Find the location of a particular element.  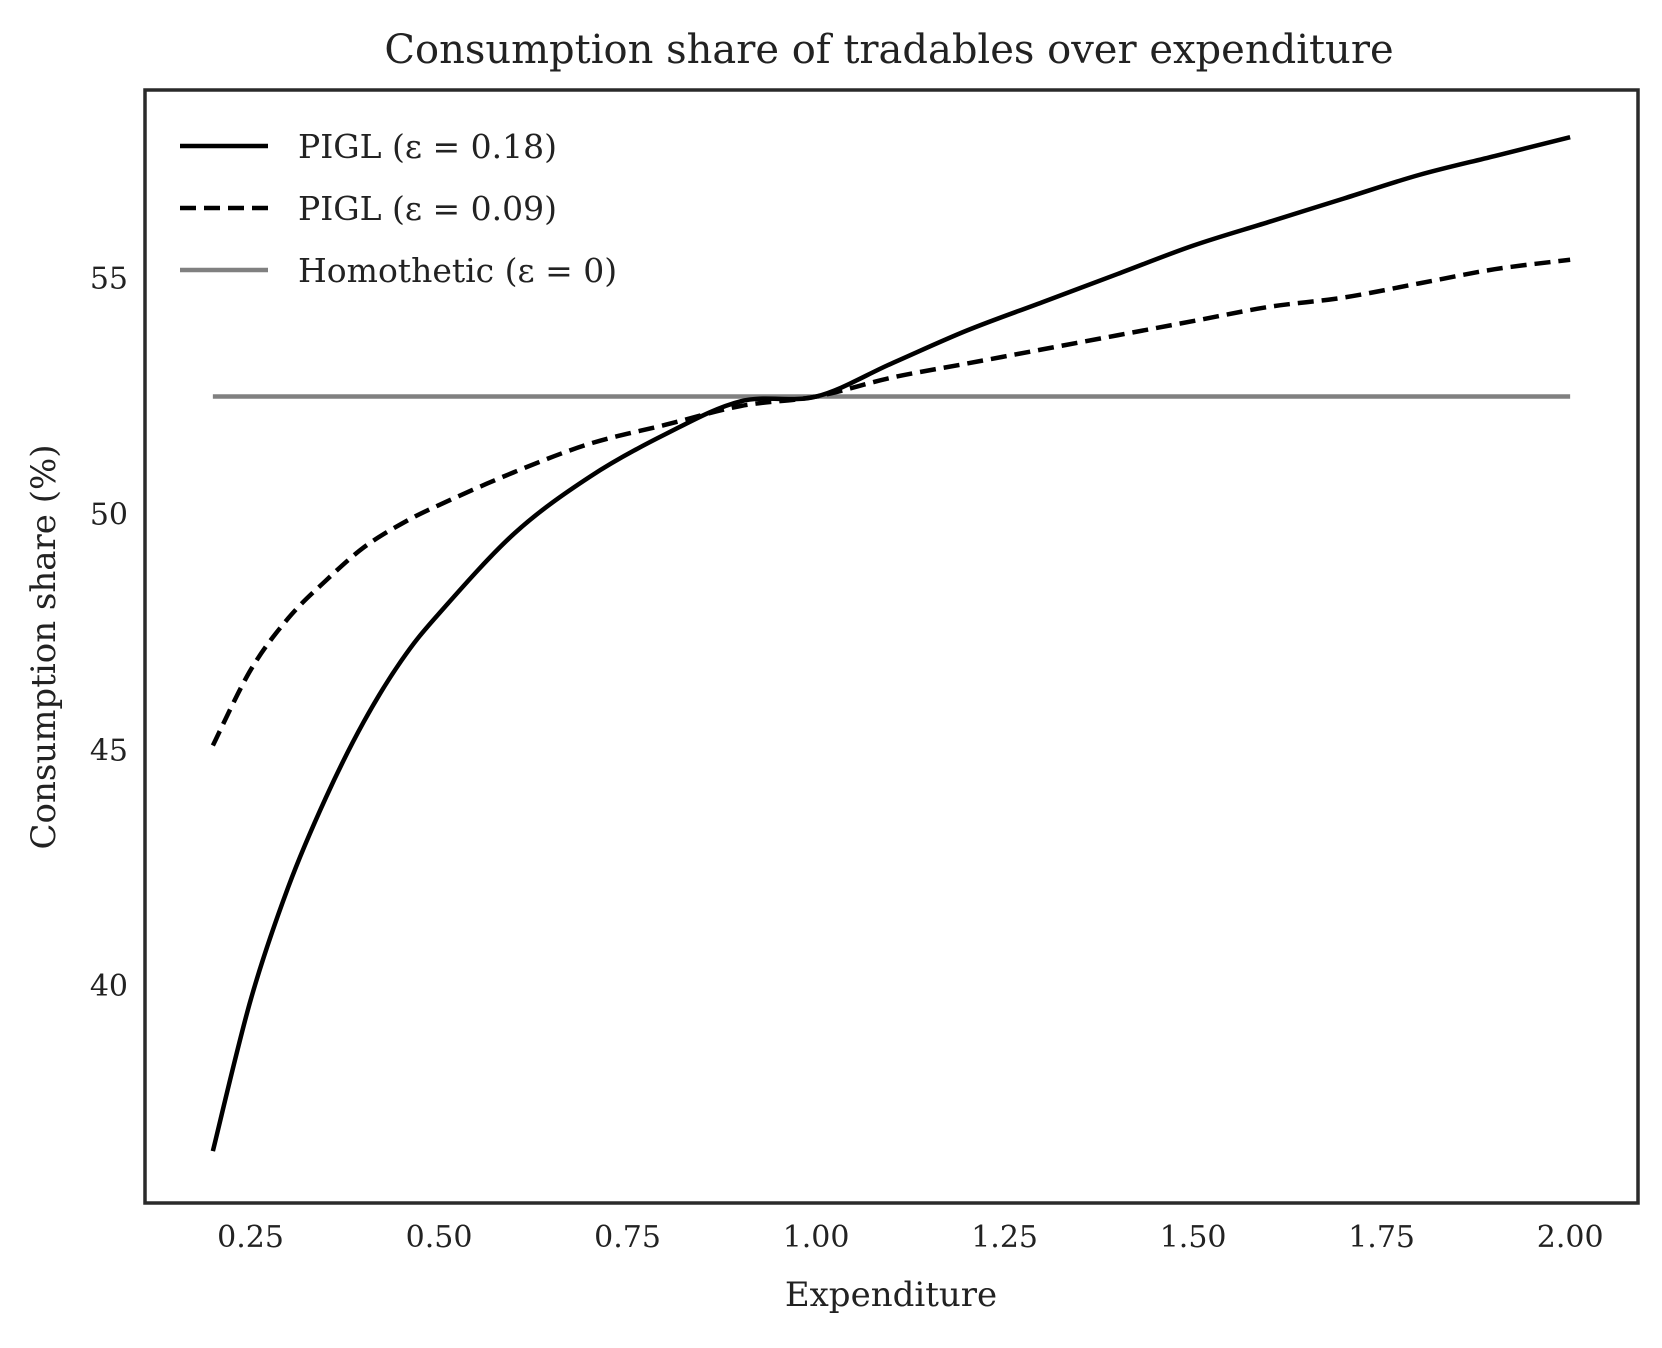

y-axis-label: Consumption share (%) is located at coordinates (44, 646).